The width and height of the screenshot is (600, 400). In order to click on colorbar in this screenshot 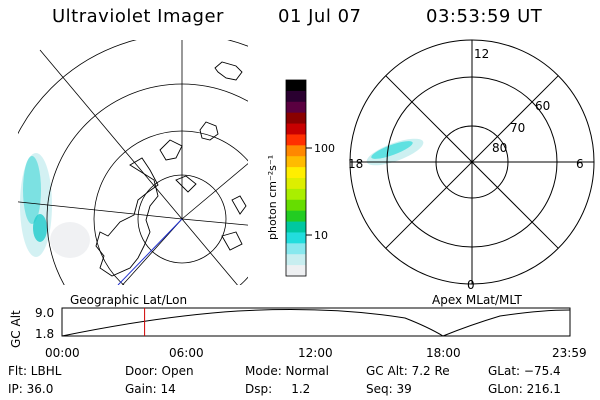, I will do `click(296, 178)`.